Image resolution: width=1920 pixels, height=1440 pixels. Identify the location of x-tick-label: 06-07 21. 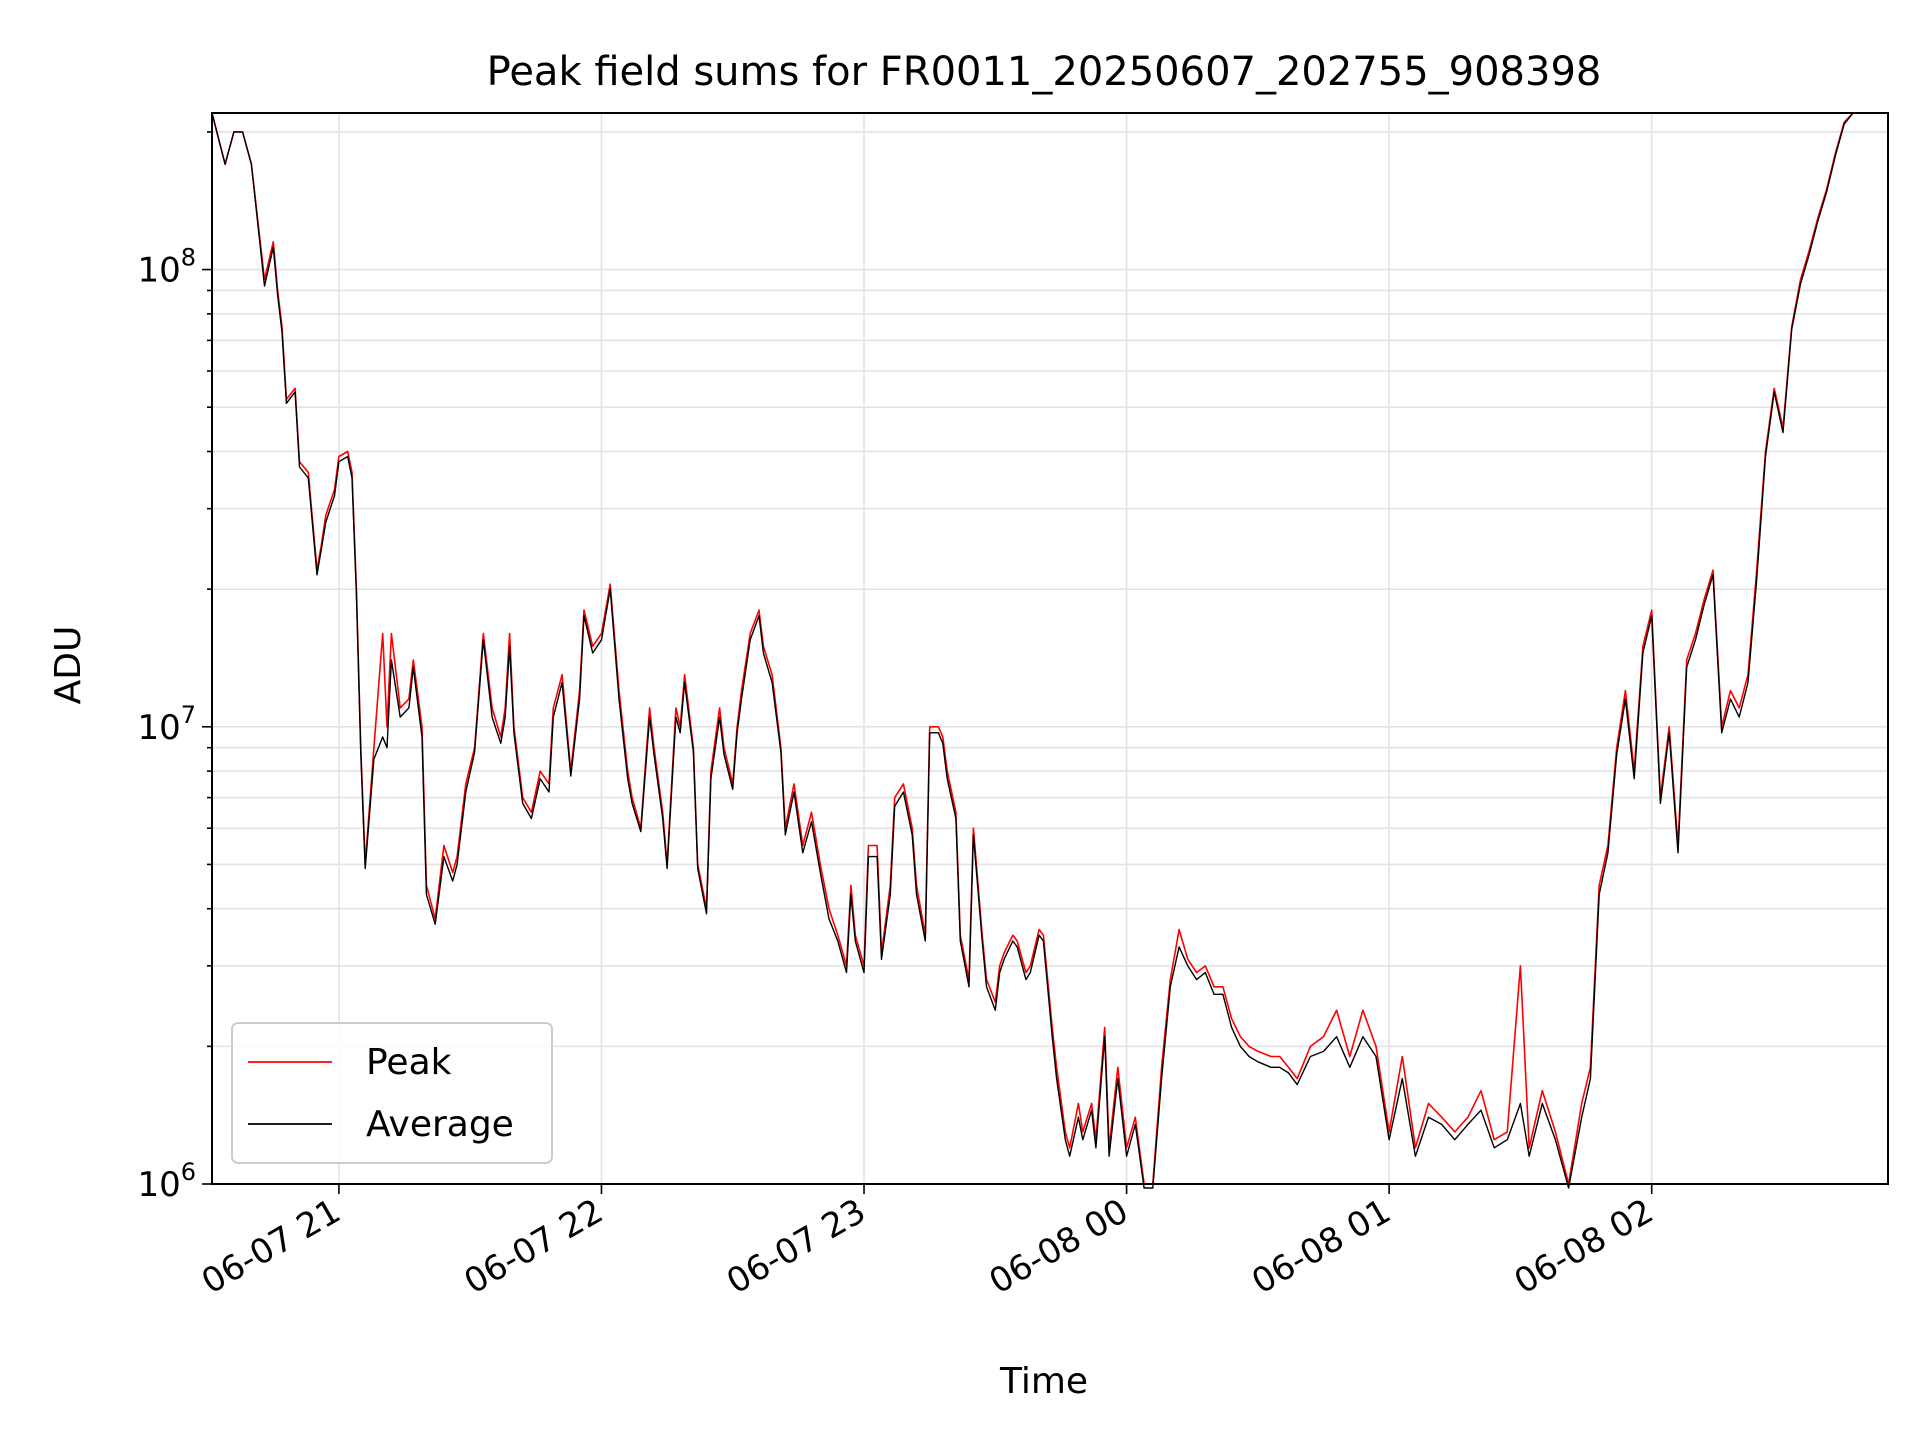
(271, 1246).